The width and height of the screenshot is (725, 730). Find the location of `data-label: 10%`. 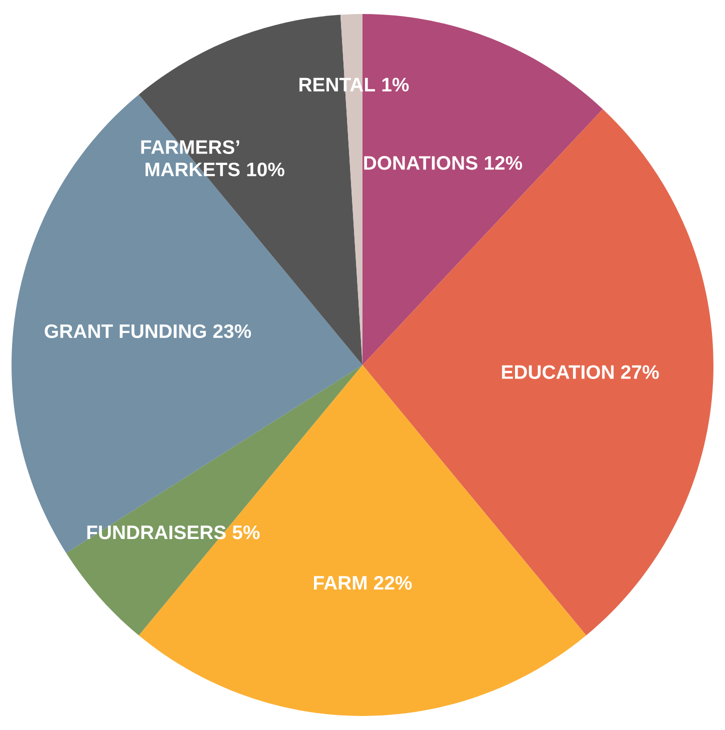

data-label: 10% is located at coordinates (265, 169).